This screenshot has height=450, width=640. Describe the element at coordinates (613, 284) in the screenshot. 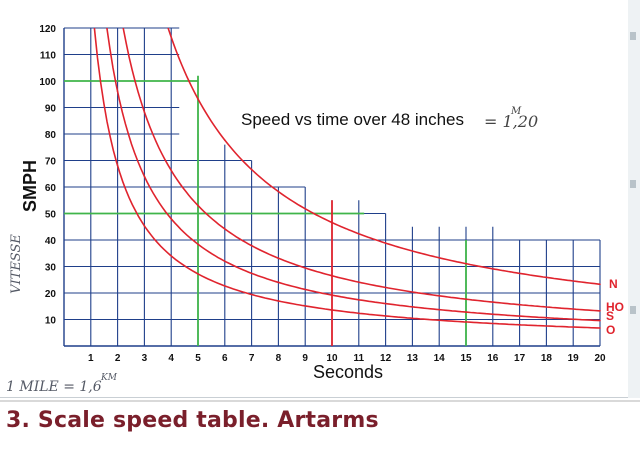

I see `series-label-n: N` at that location.